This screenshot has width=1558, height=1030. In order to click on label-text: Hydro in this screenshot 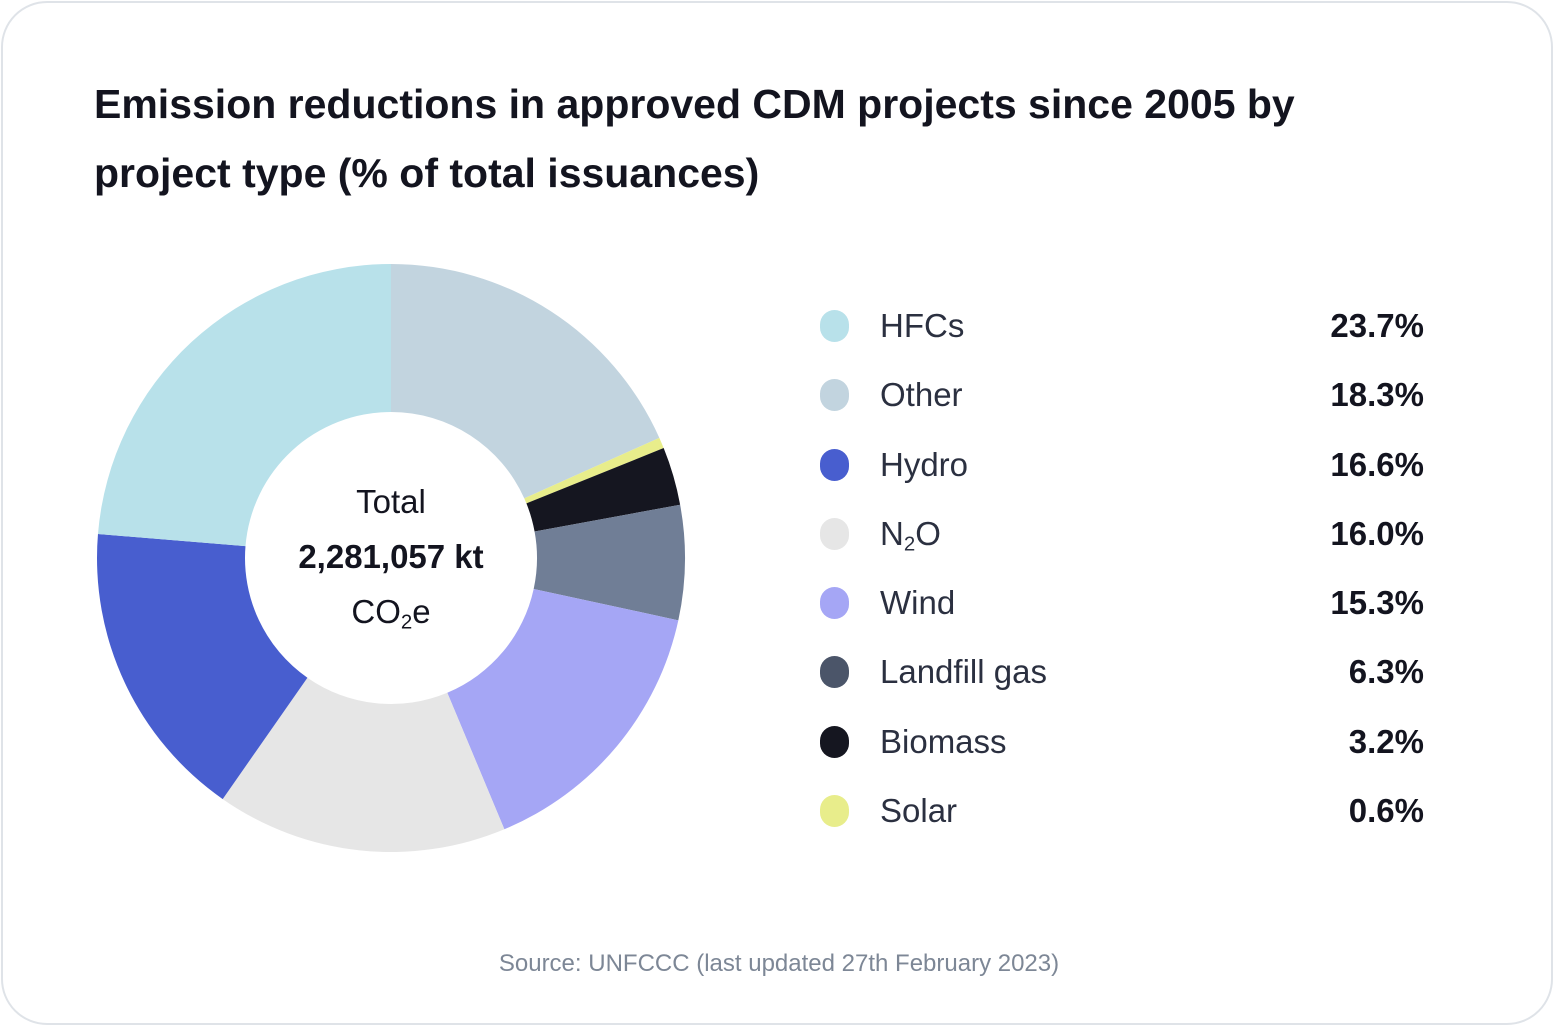, I will do `click(924, 464)`.